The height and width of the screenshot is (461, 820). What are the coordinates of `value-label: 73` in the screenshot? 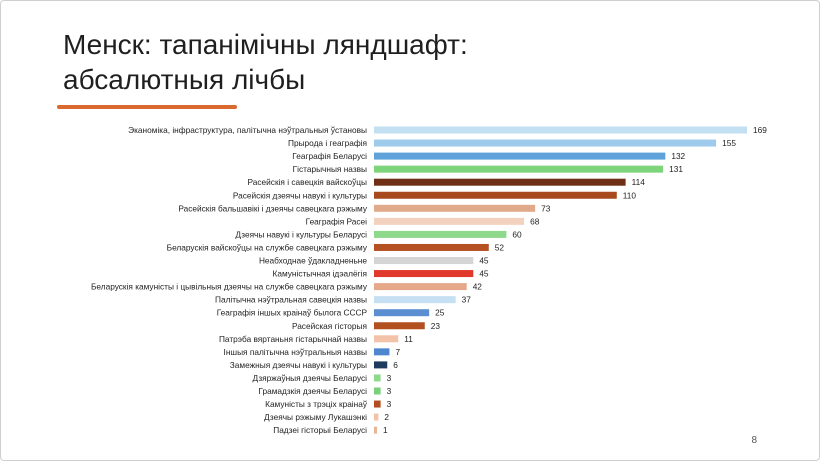 It's located at (546, 208).